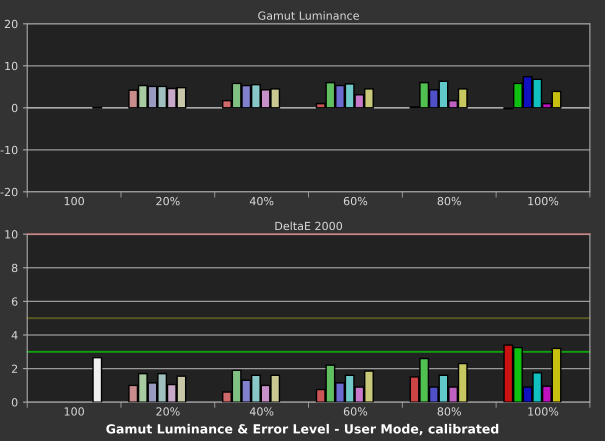  I want to click on text: Gamut Luminance & Error Level - User Mode, calibrated, so click(302, 430).